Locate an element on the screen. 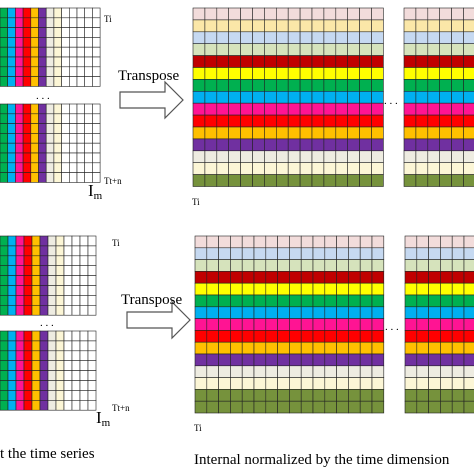  top-right-dots: . . . is located at coordinates (391, 101).